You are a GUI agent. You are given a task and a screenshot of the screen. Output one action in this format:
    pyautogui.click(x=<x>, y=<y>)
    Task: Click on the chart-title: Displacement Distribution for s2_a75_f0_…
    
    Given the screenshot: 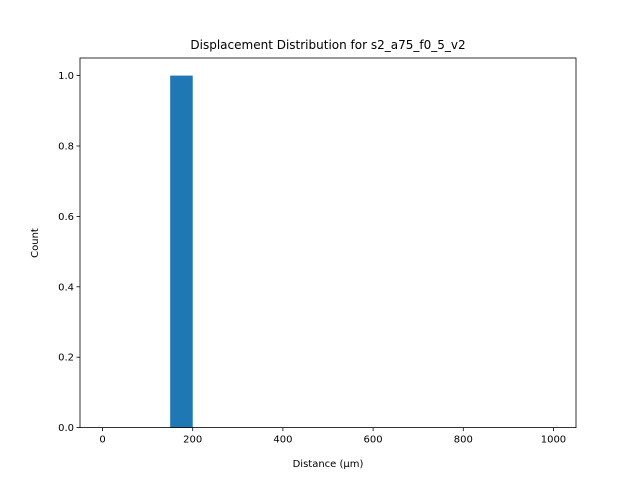 What is the action you would take?
    pyautogui.click(x=327, y=45)
    